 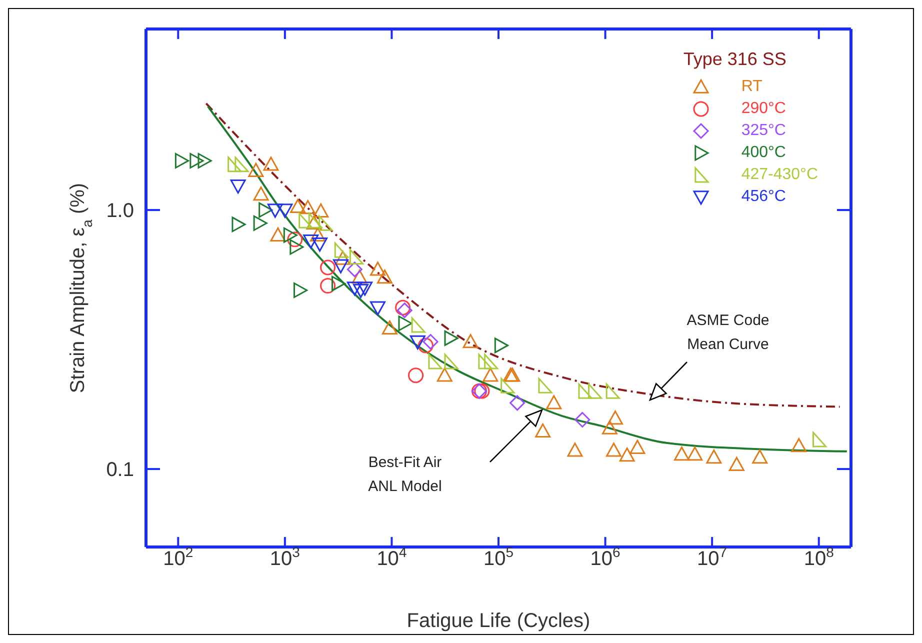 I want to click on legend-label: 400°C, so click(x=763, y=153).